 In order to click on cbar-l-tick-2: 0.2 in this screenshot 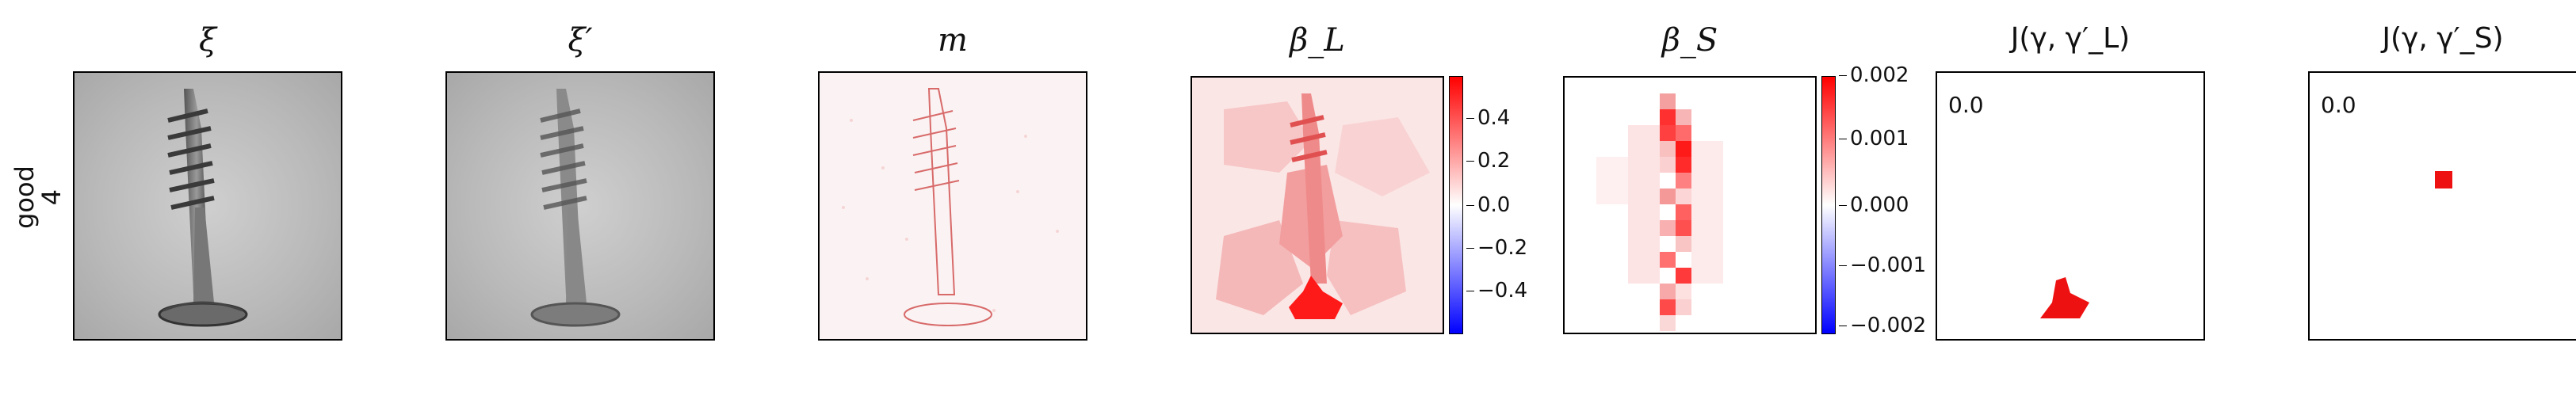, I will do `click(1488, 161)`.